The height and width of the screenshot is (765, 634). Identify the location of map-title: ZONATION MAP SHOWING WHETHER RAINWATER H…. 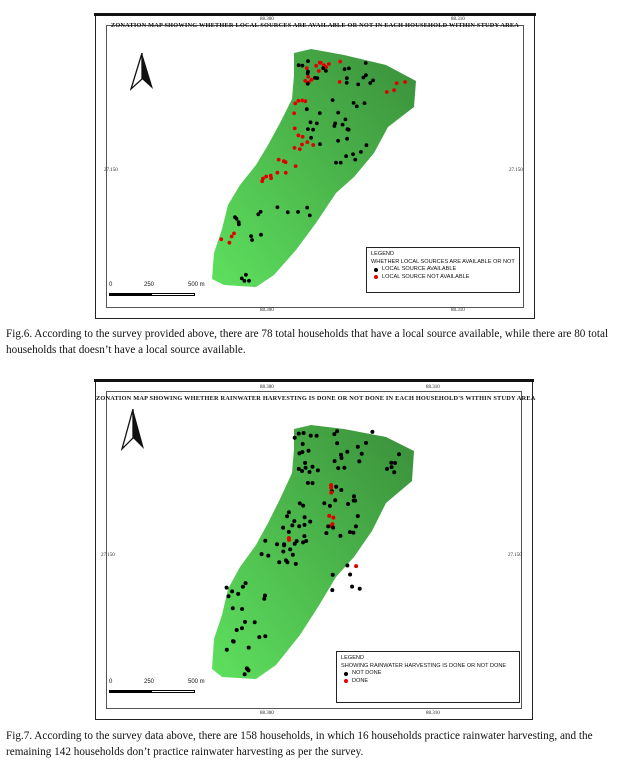
(316, 398).